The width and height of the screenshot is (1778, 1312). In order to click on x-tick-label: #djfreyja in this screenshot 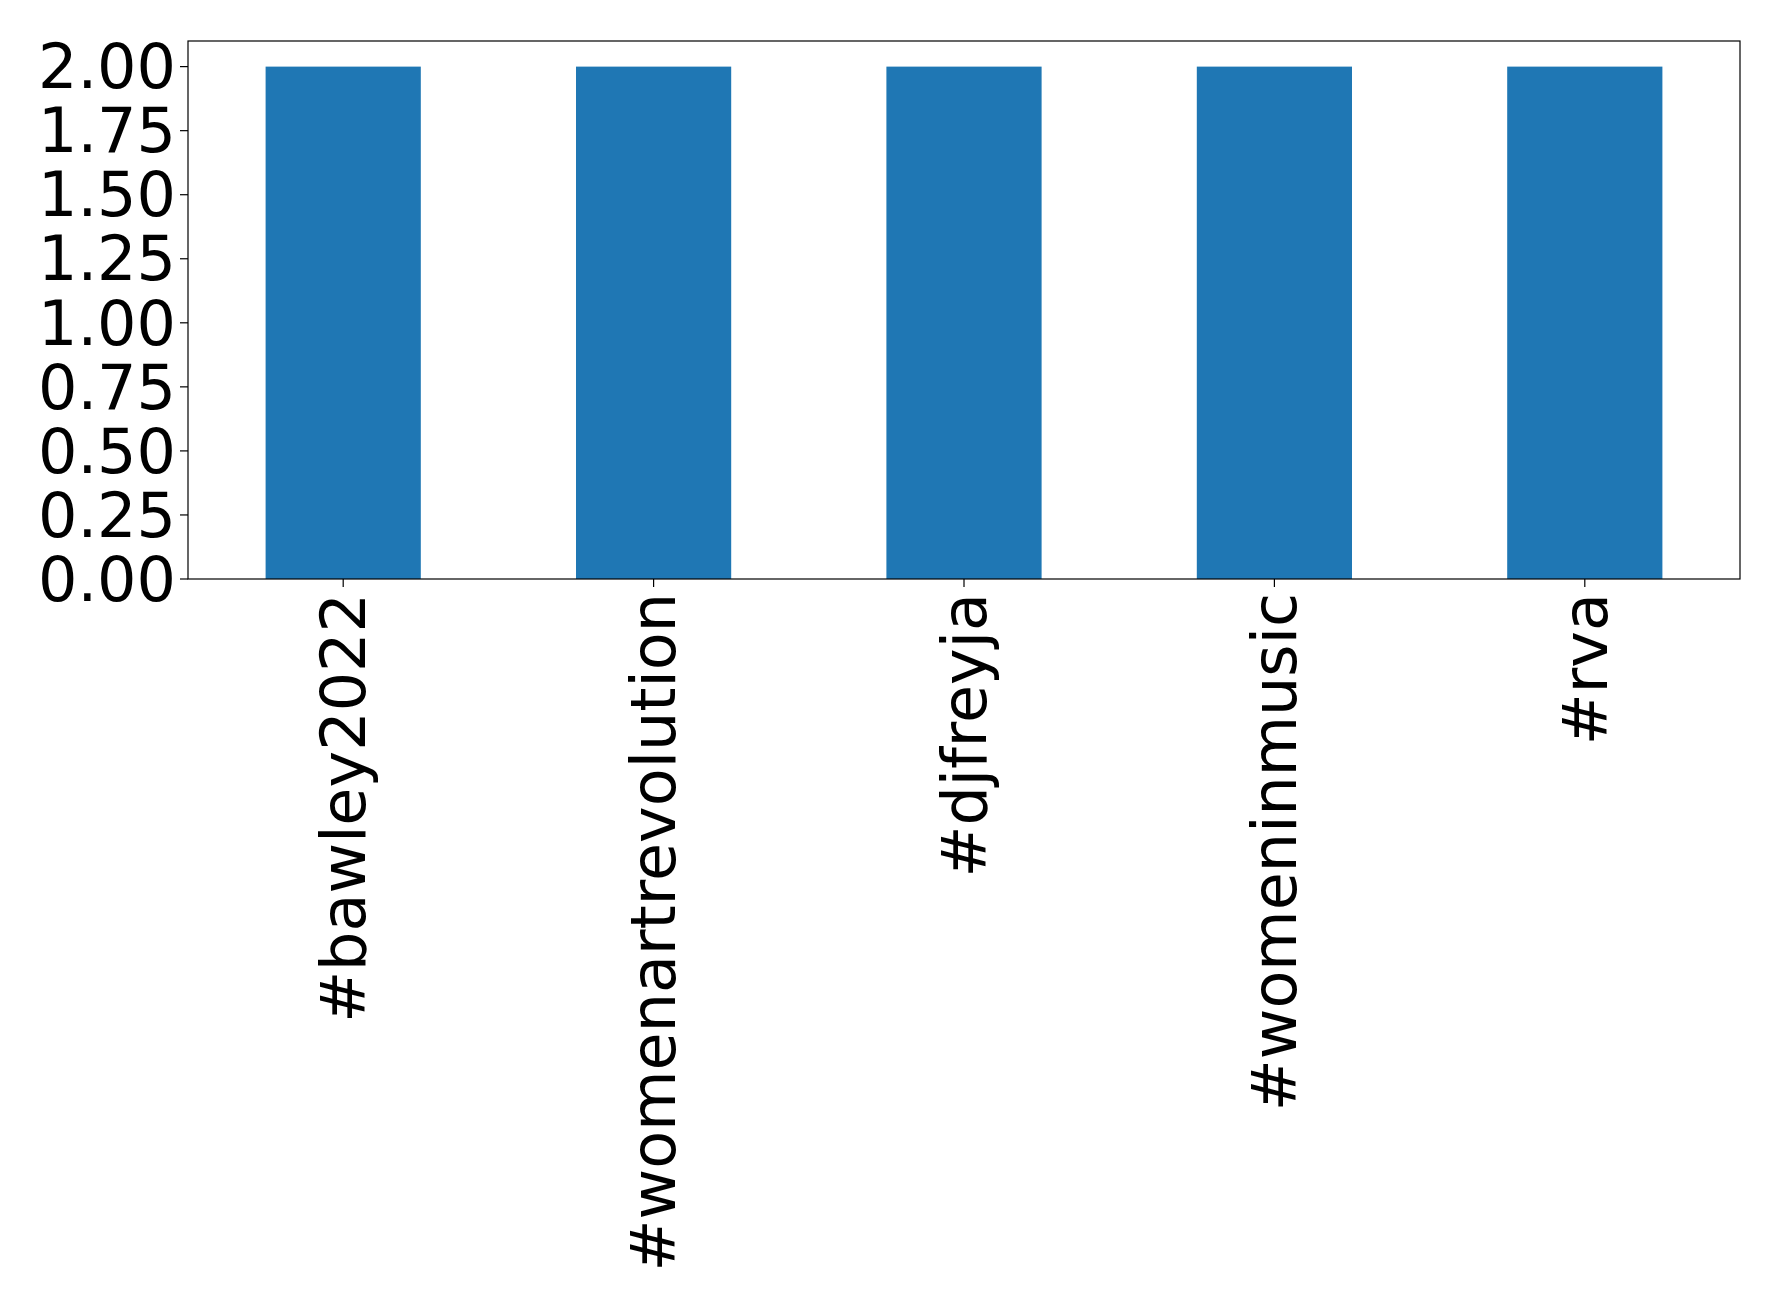, I will do `click(964, 735)`.